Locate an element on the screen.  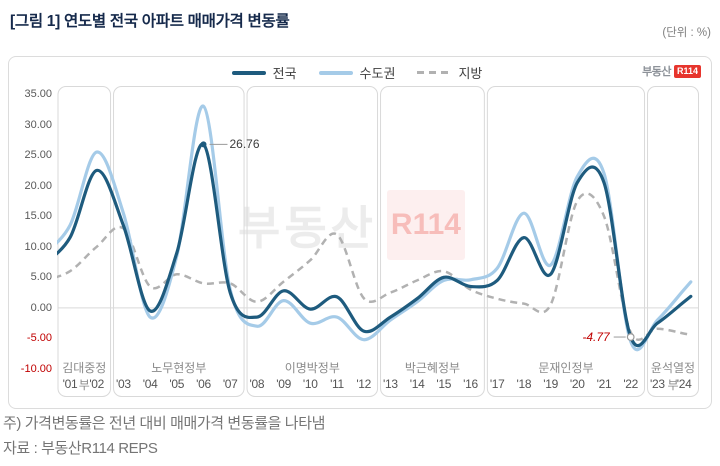
y-tick-label: 0.00 is located at coordinates (41, 307).